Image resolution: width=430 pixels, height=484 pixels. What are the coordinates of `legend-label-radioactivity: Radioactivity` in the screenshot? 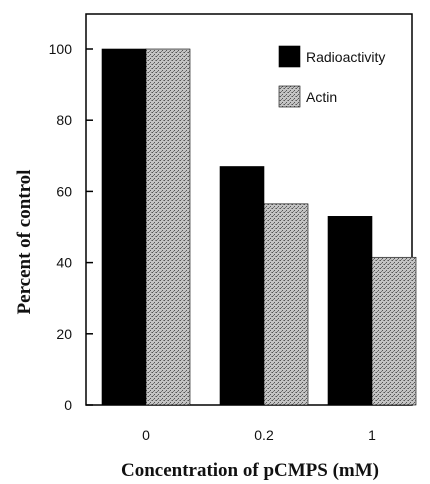 It's located at (345, 57).